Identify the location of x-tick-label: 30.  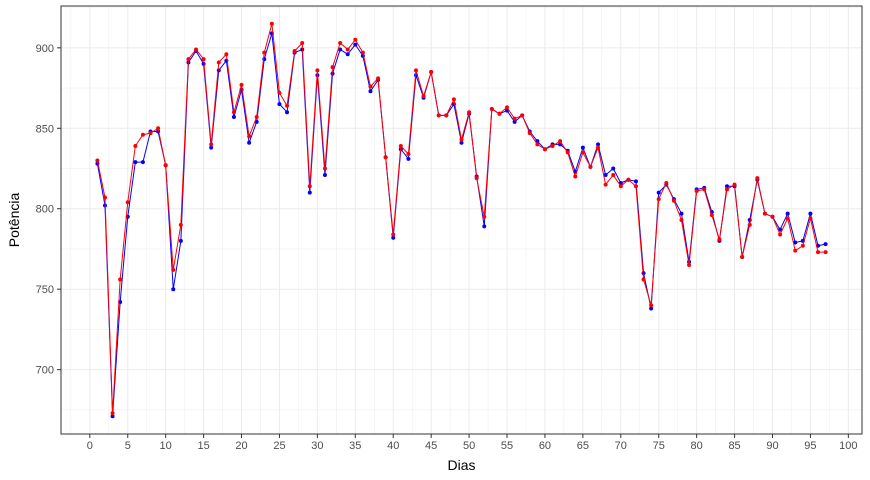
(317, 446).